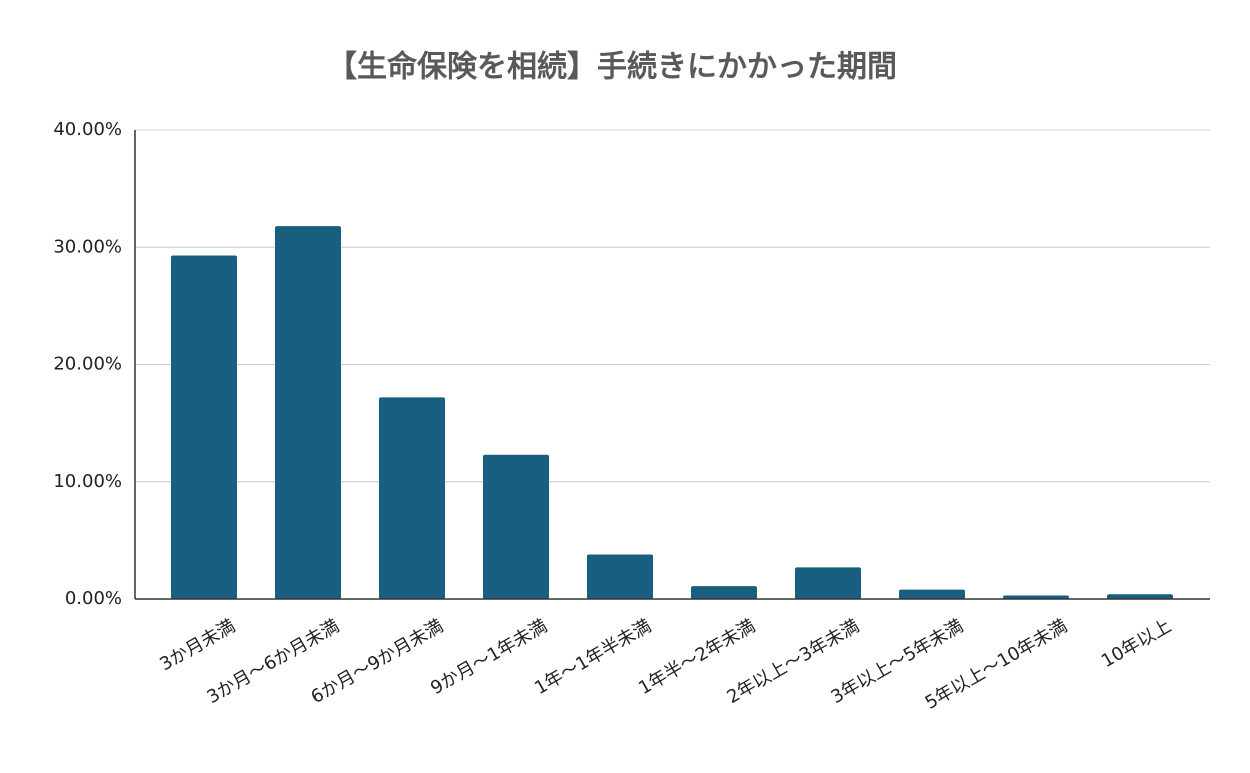 Image resolution: width=1250 pixels, height=773 pixels. Describe the element at coordinates (87, 129) in the screenshot. I see `y-tick-label: 40.00%` at that location.